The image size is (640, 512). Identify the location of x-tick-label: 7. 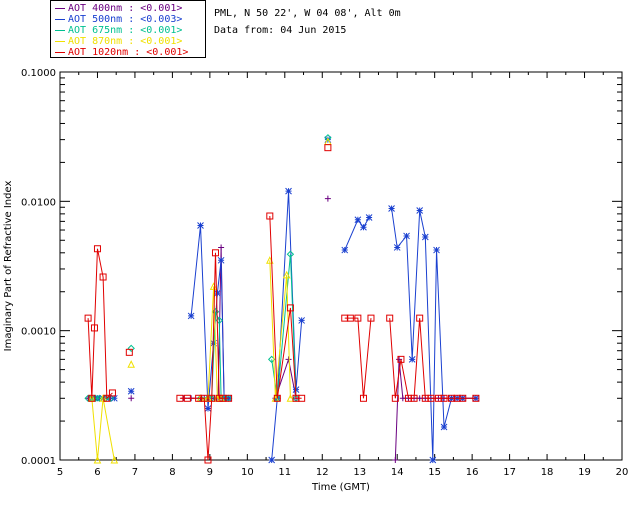
(135, 472).